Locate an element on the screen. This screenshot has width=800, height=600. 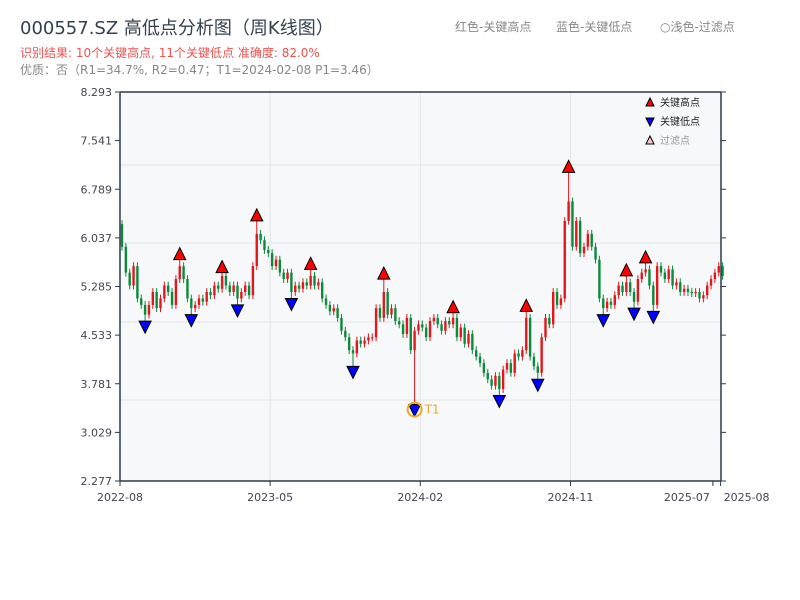
chart-title: 000557.SZ 高低点分析图（周K线图） is located at coordinates (177, 28).